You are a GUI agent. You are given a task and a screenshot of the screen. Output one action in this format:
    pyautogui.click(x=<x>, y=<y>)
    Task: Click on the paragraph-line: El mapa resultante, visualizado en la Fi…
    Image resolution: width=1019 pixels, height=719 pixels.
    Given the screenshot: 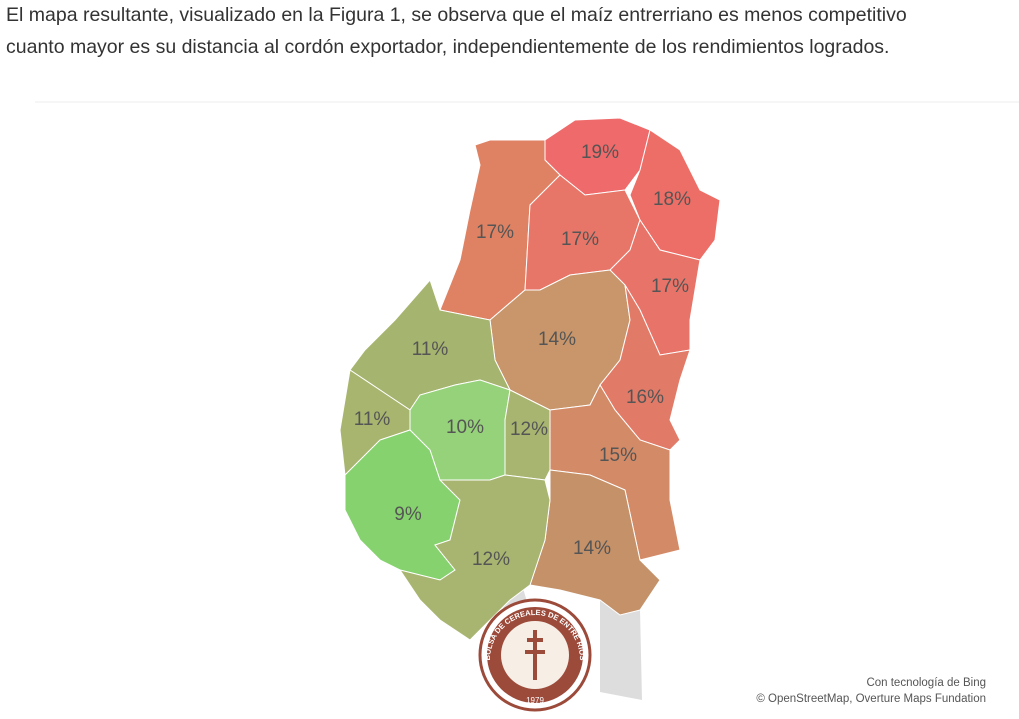 What is the action you would take?
    pyautogui.click(x=456, y=15)
    